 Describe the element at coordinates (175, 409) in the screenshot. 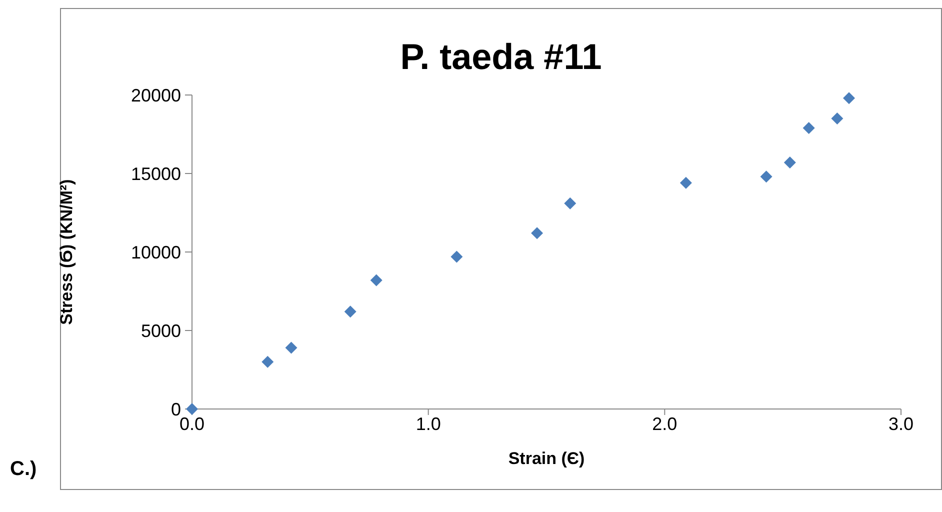

I see `y-tick-label: 0` at that location.